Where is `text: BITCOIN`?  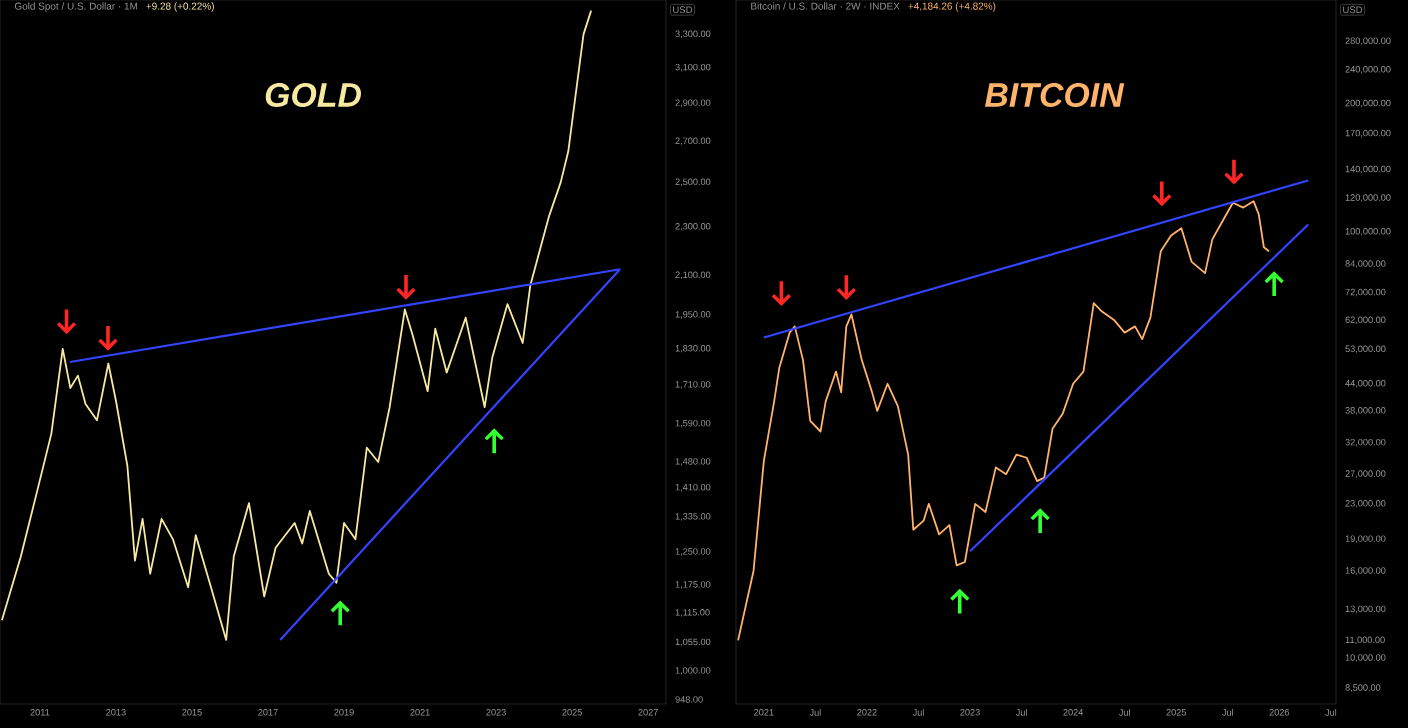
text: BITCOIN is located at coordinates (1054, 95).